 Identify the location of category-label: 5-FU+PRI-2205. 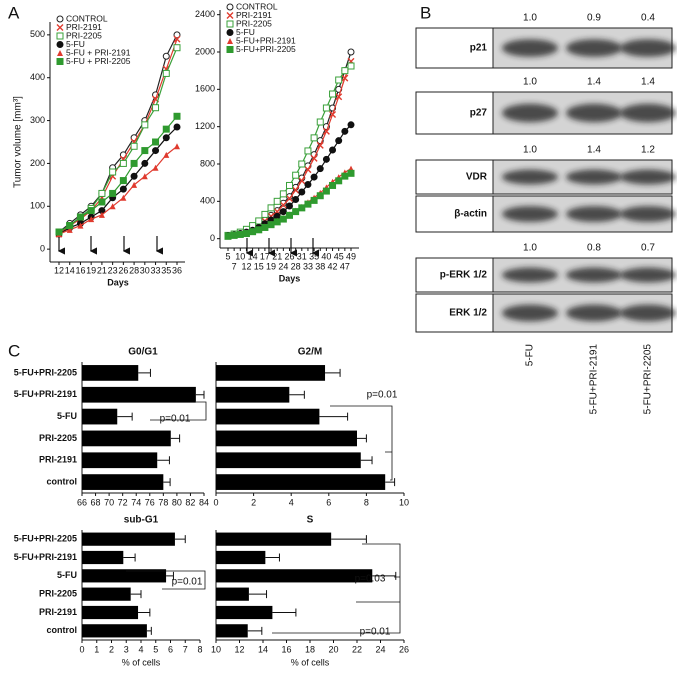
(45, 539).